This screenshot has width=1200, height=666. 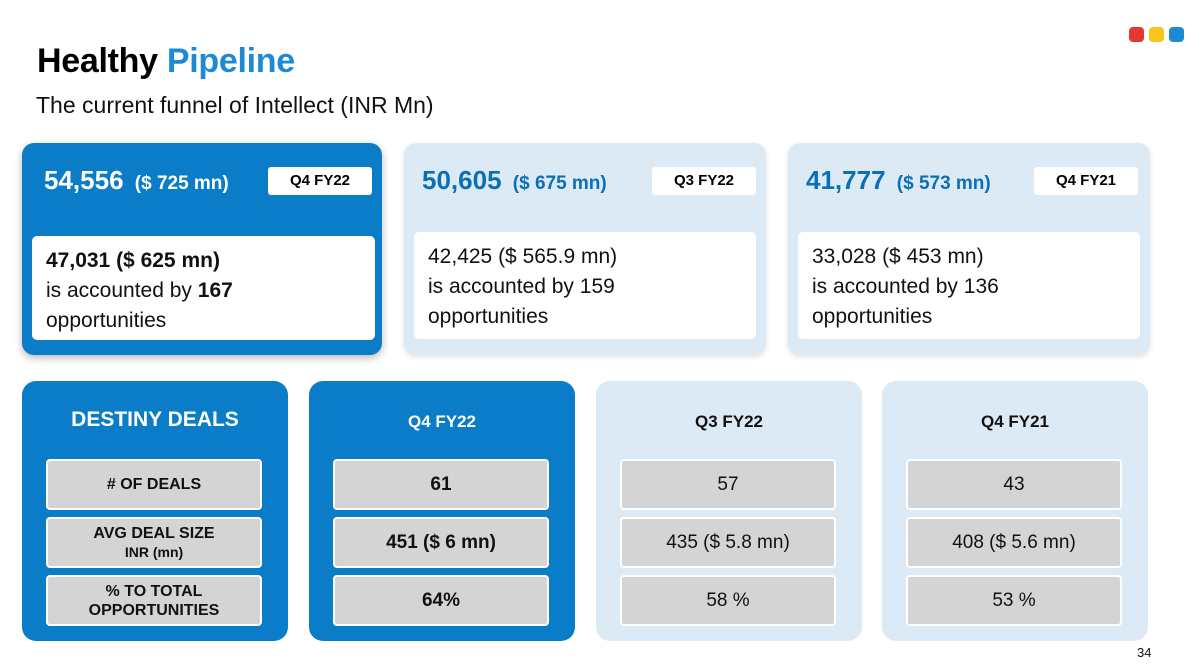 What do you see at coordinates (1014, 542) in the screenshot?
I see `value-avg-deal-size: 408 ($ 5.6 mn)` at bounding box center [1014, 542].